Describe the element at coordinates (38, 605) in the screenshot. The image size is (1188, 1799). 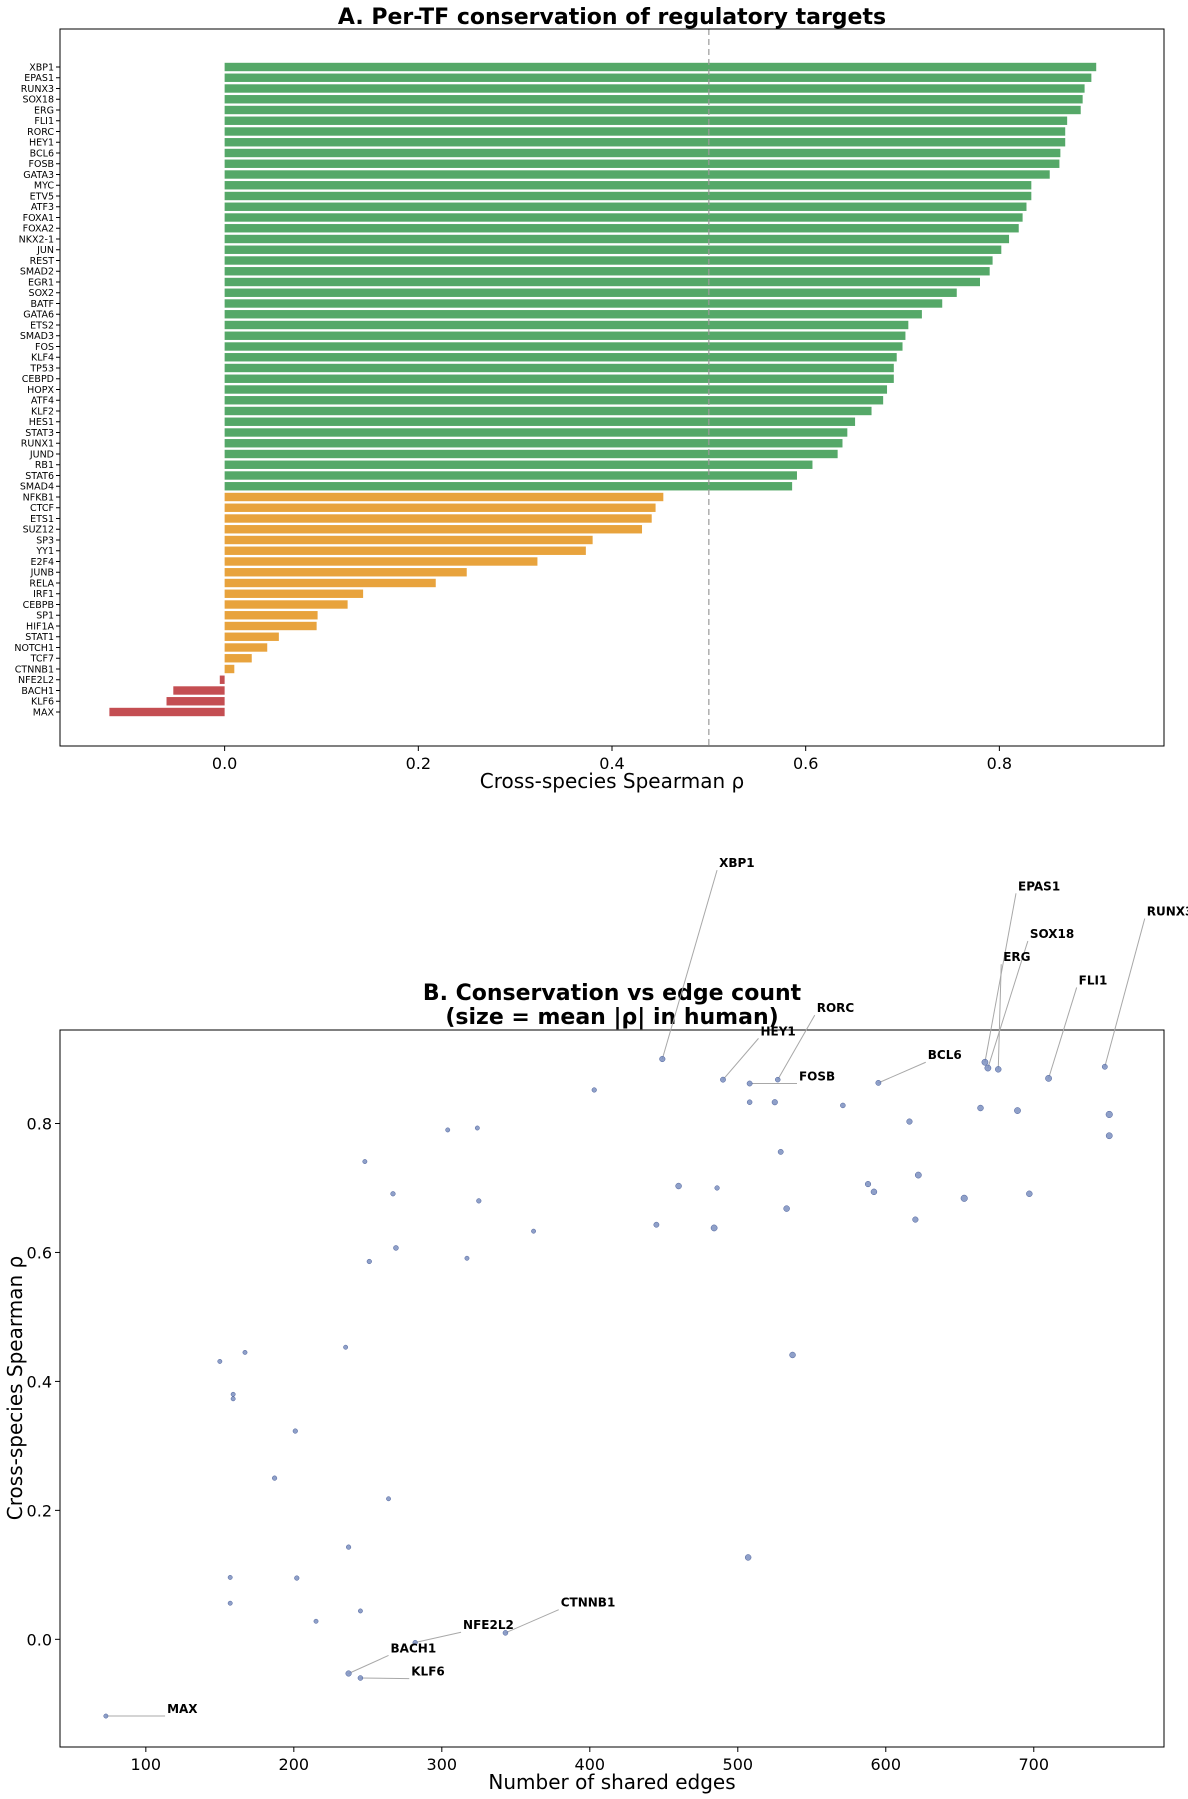
I see `tf-label-cebpb: CEBPB` at that location.